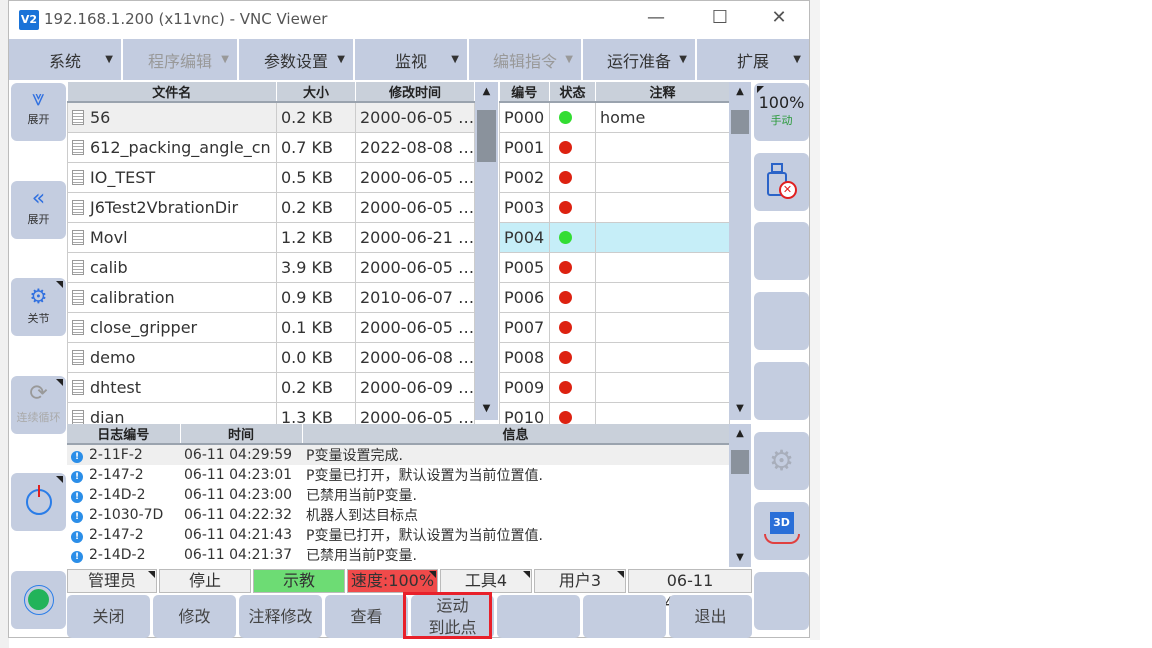 Image resolution: width=1152 pixels, height=648 pixels. Describe the element at coordinates (392, 581) in the screenshot. I see `speed-selector: 速度:100%` at that location.